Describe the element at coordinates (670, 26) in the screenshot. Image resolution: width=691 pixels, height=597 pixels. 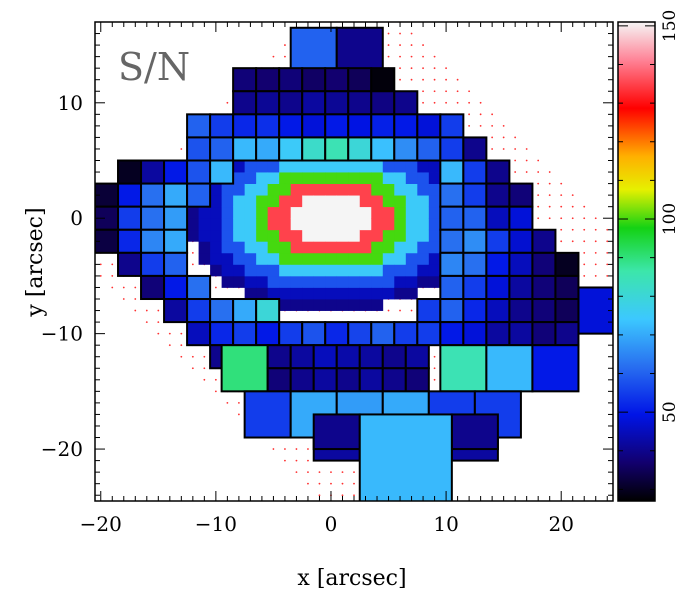
I see `colorbar-tick-label: 150` at that location.